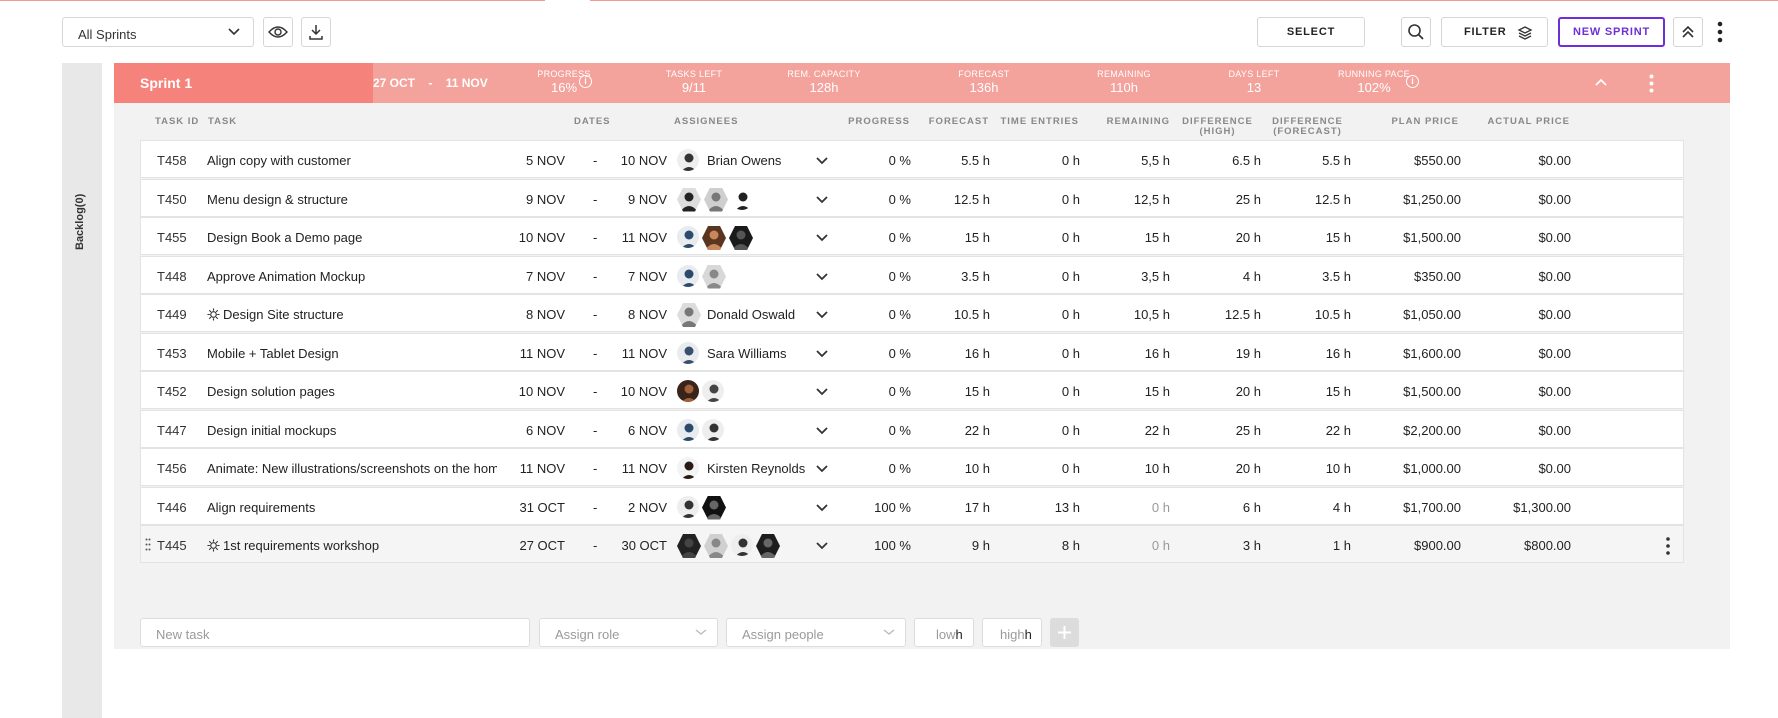 The width and height of the screenshot is (1778, 718). I want to click on task-name-cell: 1st requirements workshop, so click(352, 545).